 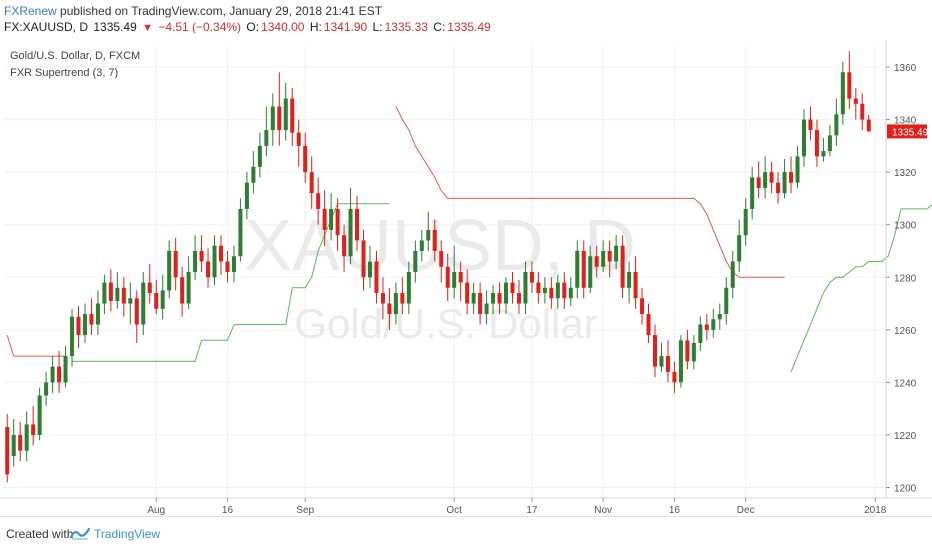 I want to click on last-price-label: 1335.49, so click(x=910, y=132).